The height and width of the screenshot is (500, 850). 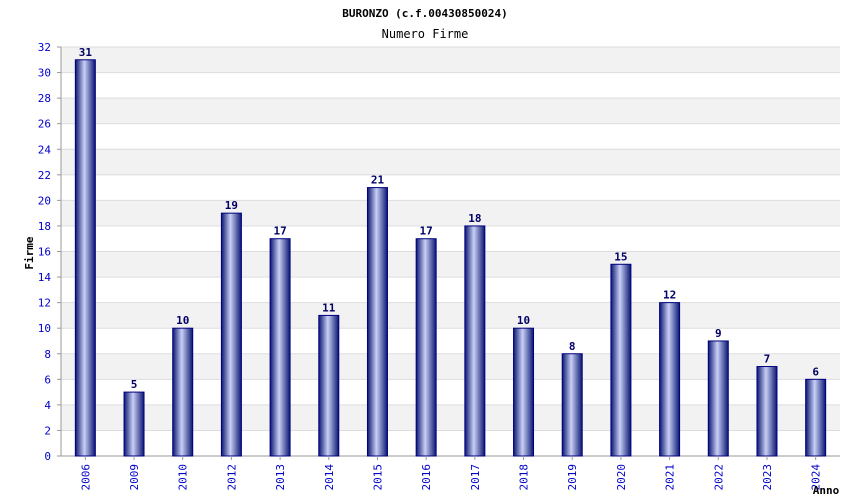 I want to click on x-tick-label: 2023, so click(x=767, y=477).